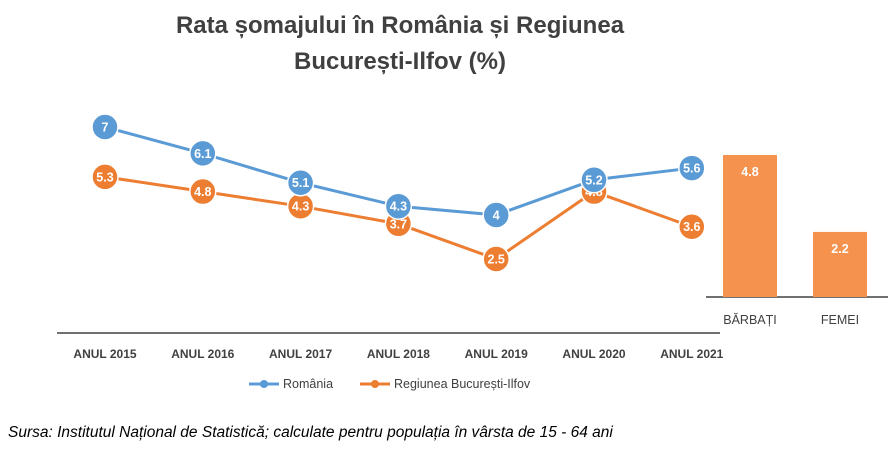 This screenshot has width=891, height=459. I want to click on data-label-bucuresti-ilfov: 4.3, so click(300, 207).